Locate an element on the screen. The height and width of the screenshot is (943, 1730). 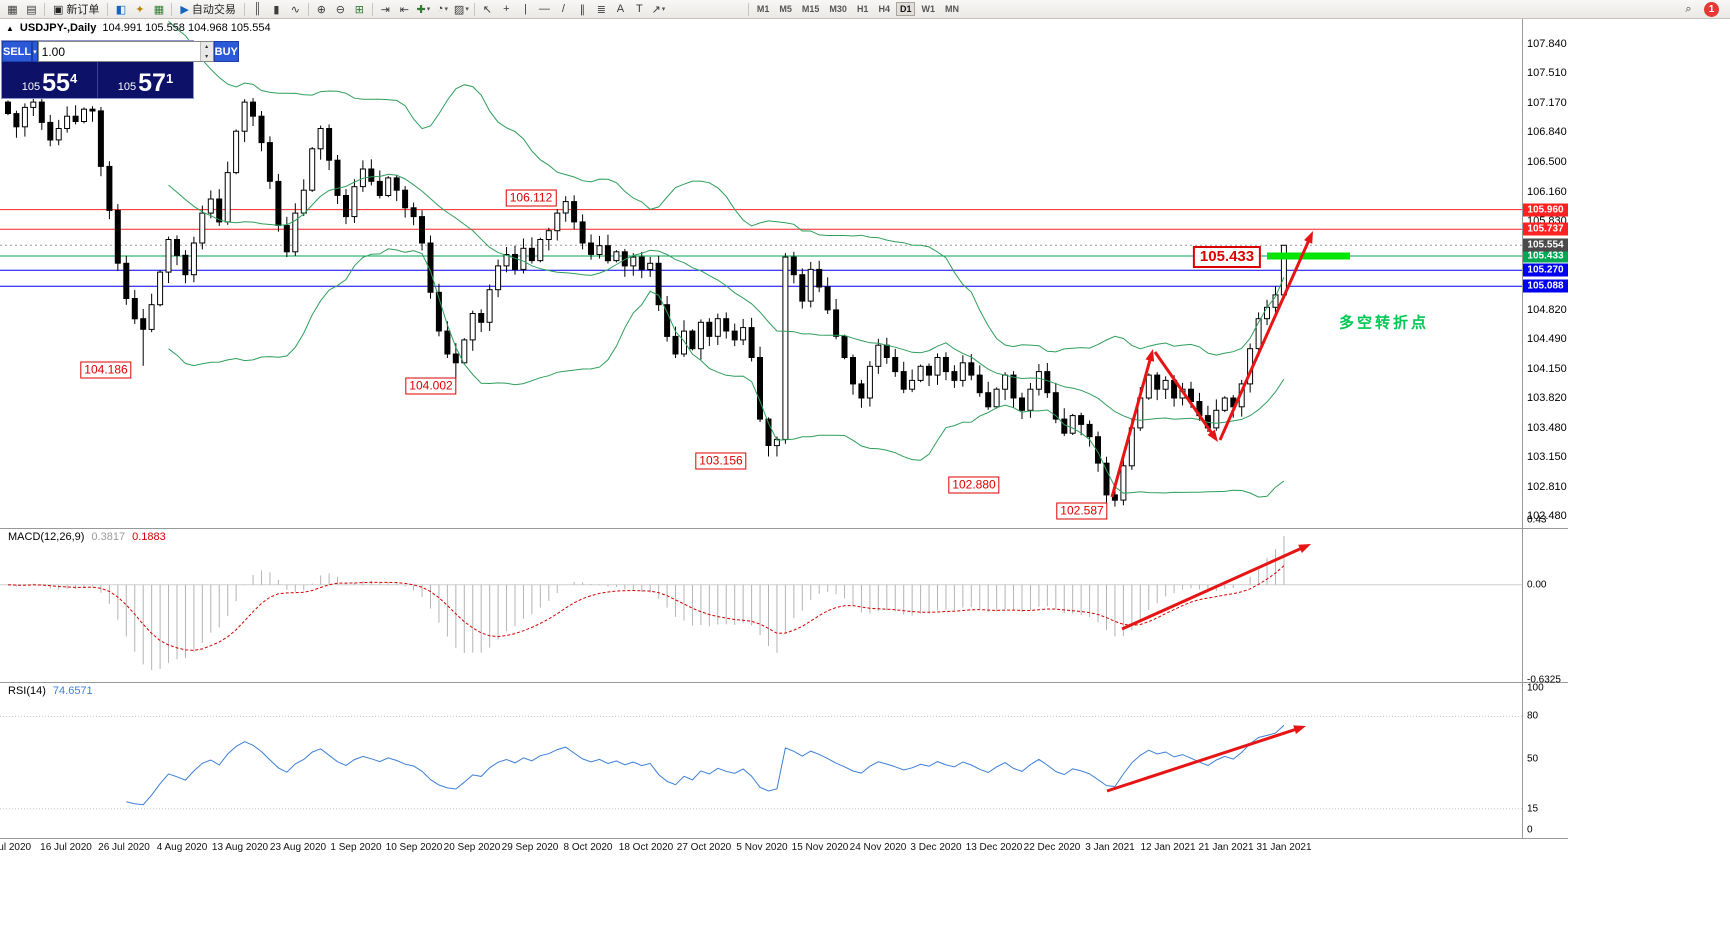
templates-button-dropdown-icon: ▾ is located at coordinates (467, 9).